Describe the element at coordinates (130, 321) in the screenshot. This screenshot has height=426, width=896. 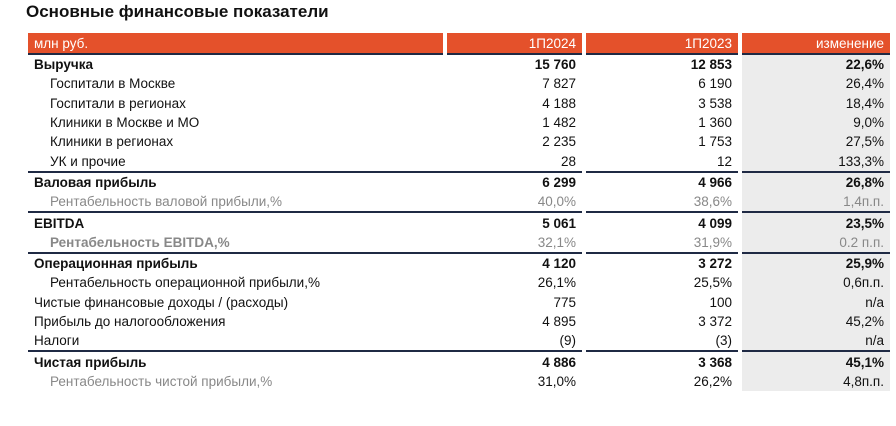
I see `row-label: Прибыль до налогообложения` at that location.